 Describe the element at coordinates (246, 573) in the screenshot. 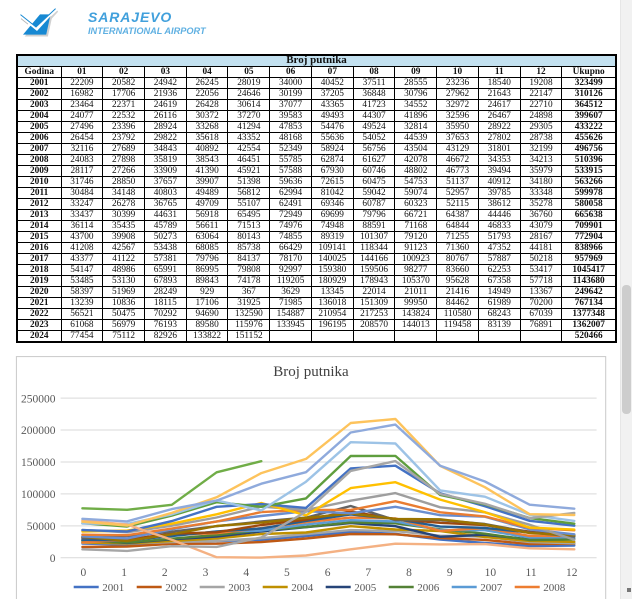

I see `svg-text: 4` at that location.